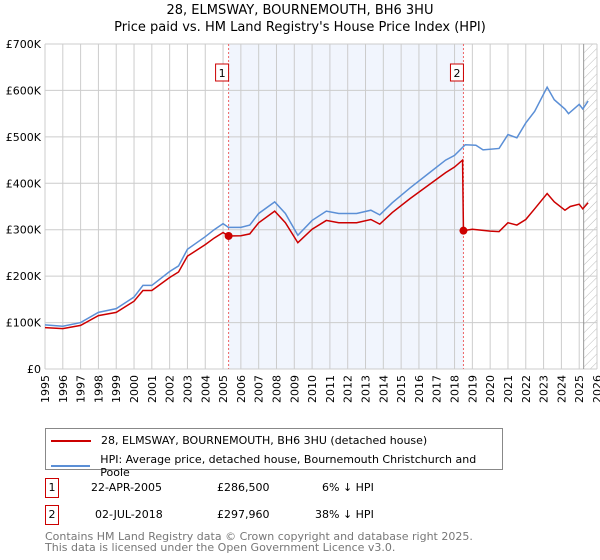 This screenshot has height=560, width=600. Describe the element at coordinates (437, 389) in the screenshot. I see `x-tick-label: 2017` at that location.